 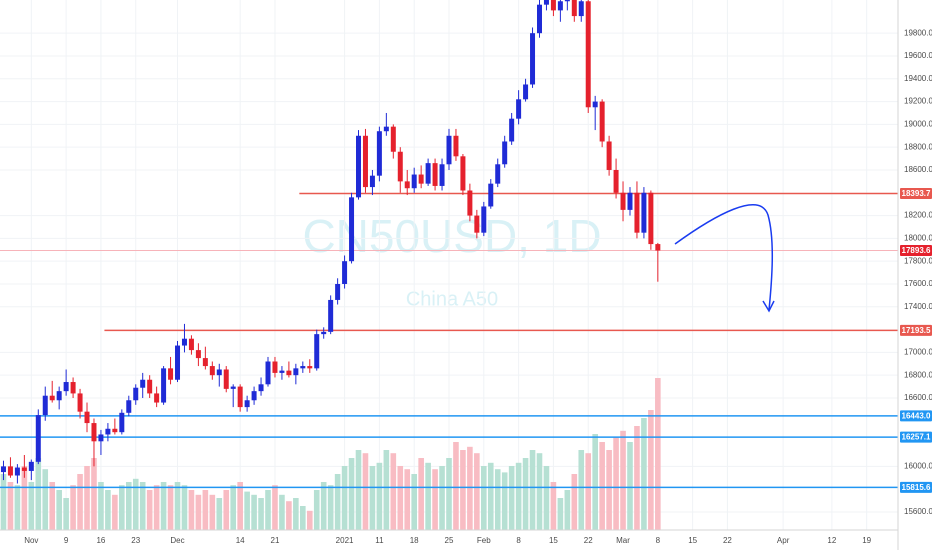 What do you see at coordinates (918, 169) in the screenshot?
I see `y-tick-label: 18600.0` at bounding box center [918, 169].